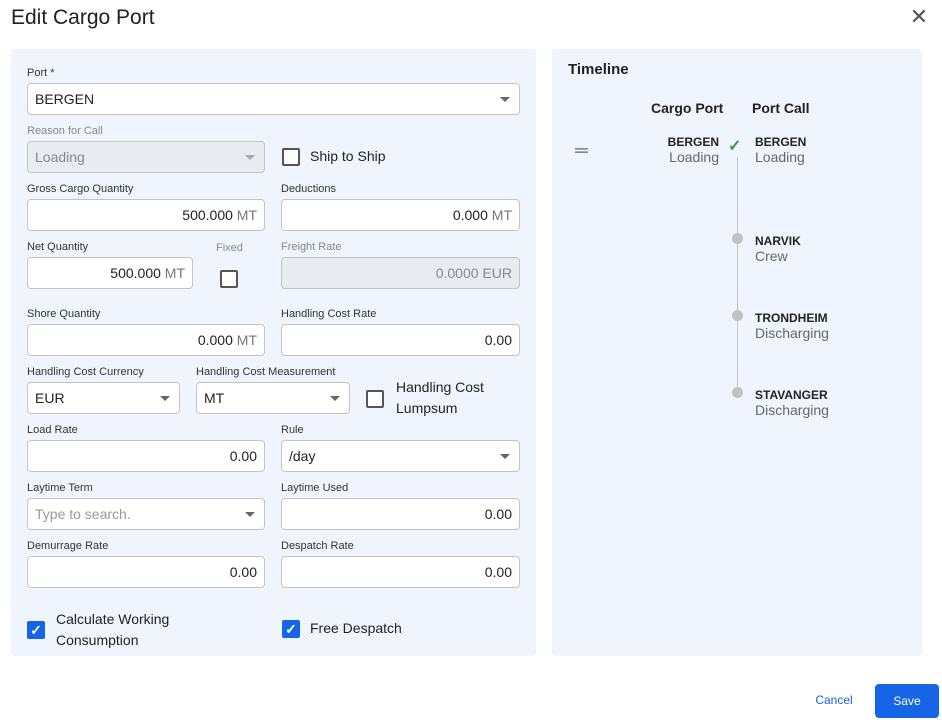 This screenshot has height=722, width=942. What do you see at coordinates (58, 247) in the screenshot?
I see `net-label: Net Quantity` at bounding box center [58, 247].